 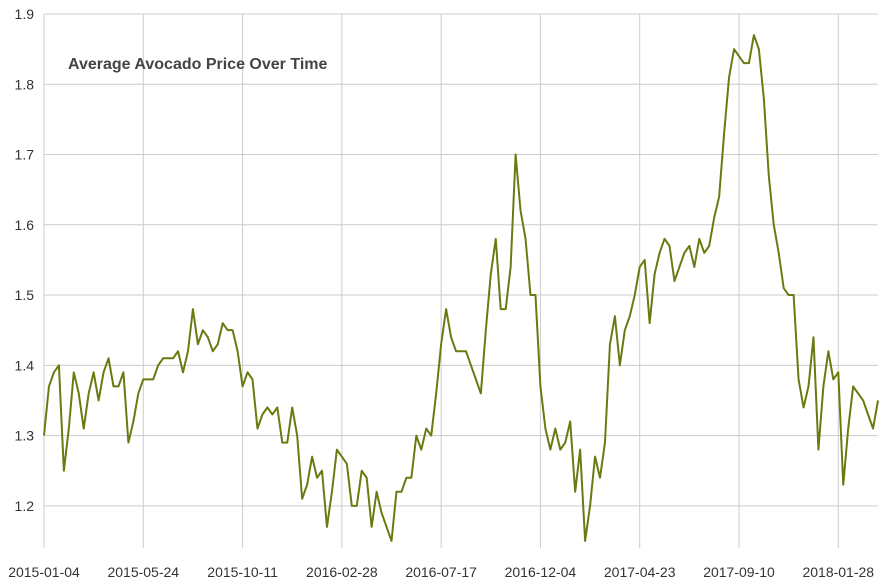 I want to click on x-tick-label: 2015-01-04, so click(x=44, y=572).